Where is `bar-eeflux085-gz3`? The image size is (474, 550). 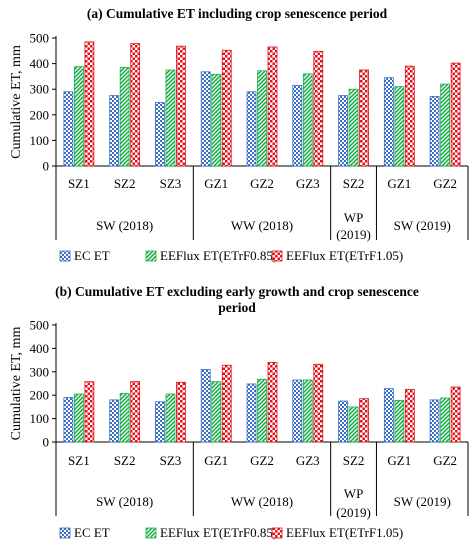
bar-eeflux085-gz3 is located at coordinates (307, 411).